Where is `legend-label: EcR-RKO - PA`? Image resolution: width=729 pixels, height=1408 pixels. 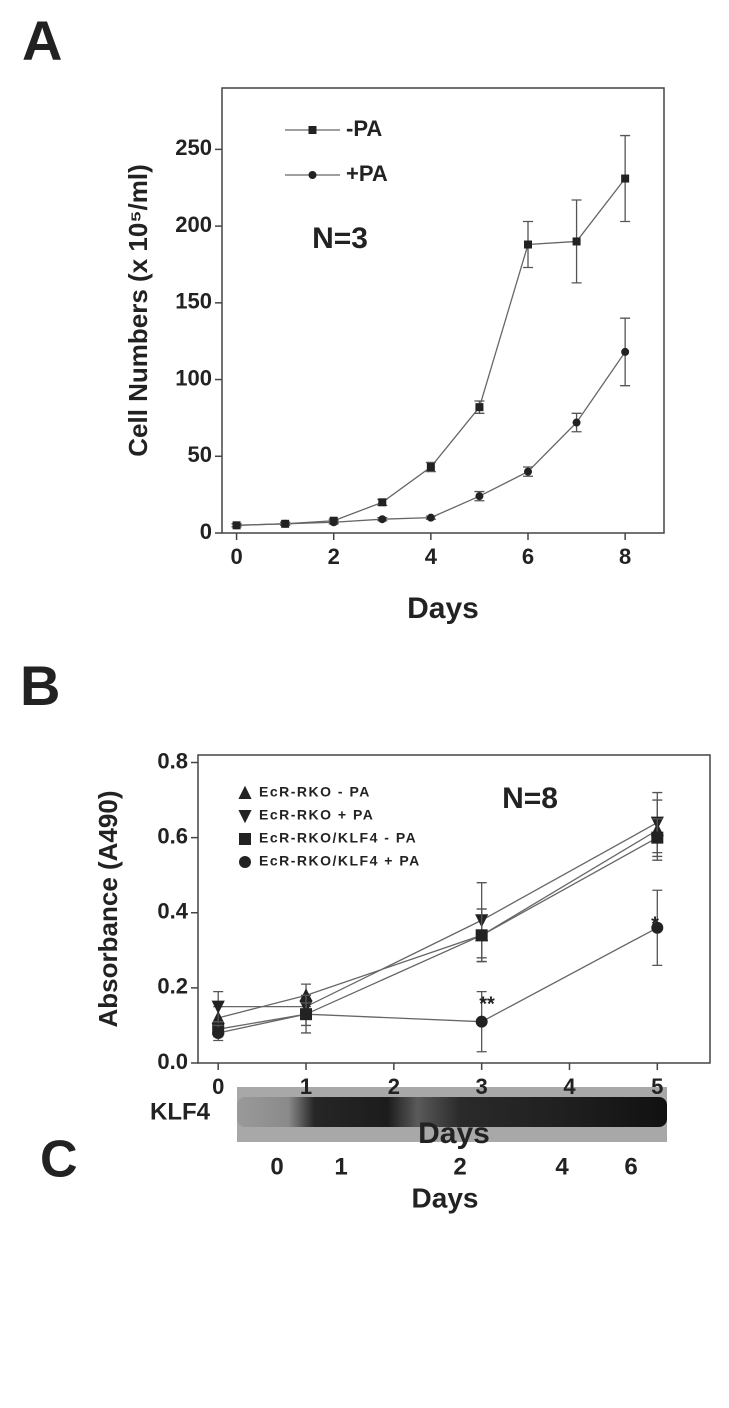
legend-label: EcR-RKO - PA is located at coordinates (315, 792).